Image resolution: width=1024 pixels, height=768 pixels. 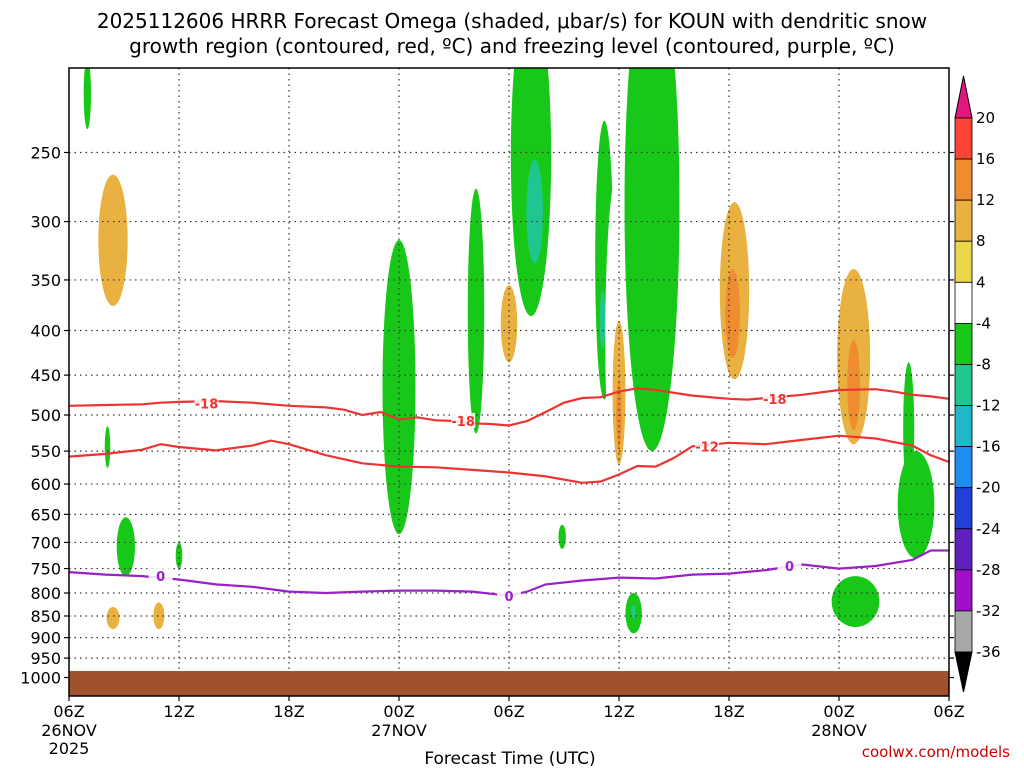 I want to click on colorbar-label-3: 8, so click(x=981, y=241).